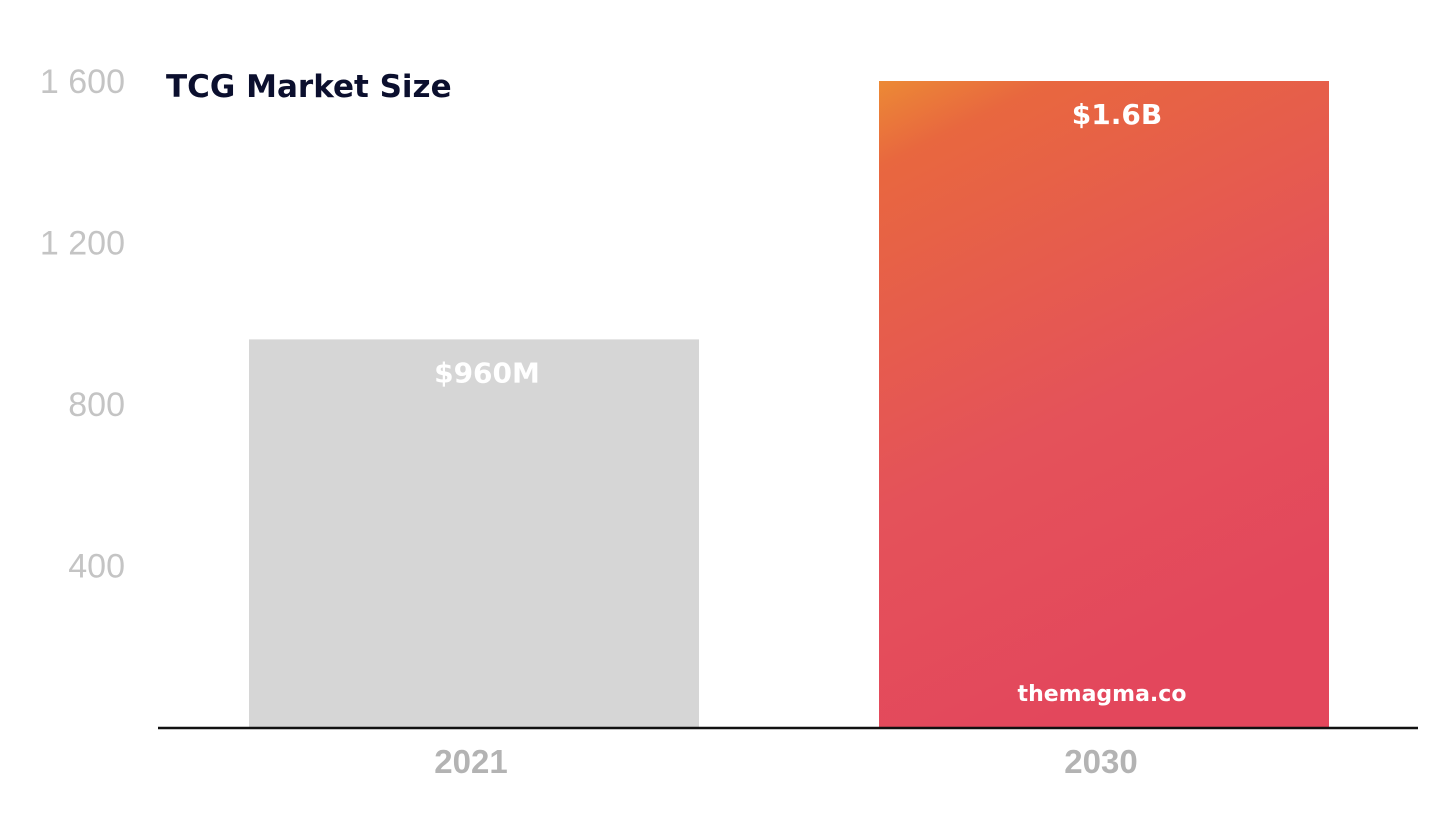 The width and height of the screenshot is (1454, 832). What do you see at coordinates (785, 761) in the screenshot?
I see `x-axis-categories: 2021 2030` at bounding box center [785, 761].